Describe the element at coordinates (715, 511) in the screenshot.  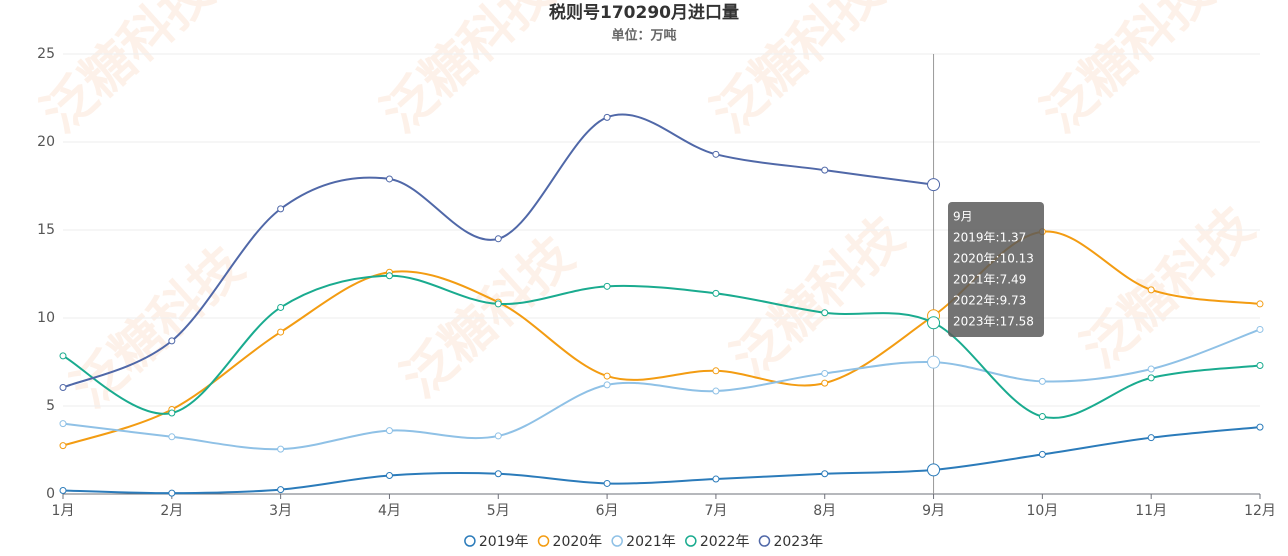
I see `x-tick-label: 7月` at that location.